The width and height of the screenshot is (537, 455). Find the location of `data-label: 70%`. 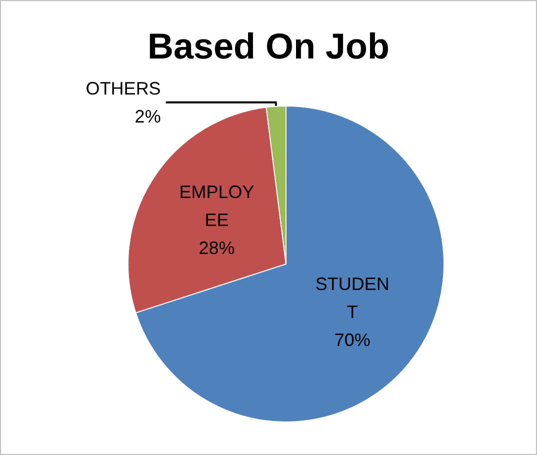

data-label: 70% is located at coordinates (352, 340).